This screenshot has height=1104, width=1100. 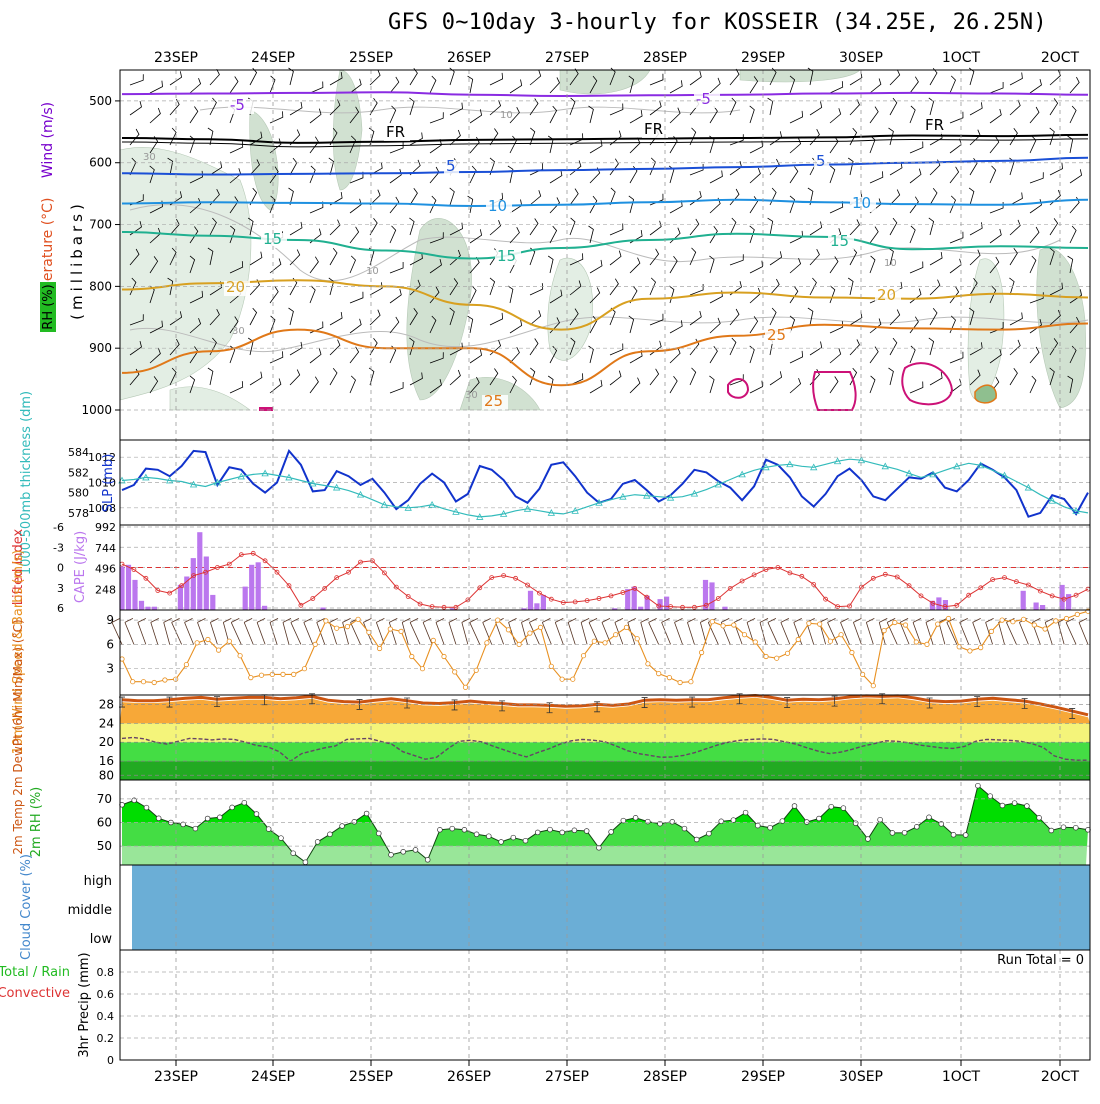 I want to click on y-tick-label: 800, so click(x=100, y=286).